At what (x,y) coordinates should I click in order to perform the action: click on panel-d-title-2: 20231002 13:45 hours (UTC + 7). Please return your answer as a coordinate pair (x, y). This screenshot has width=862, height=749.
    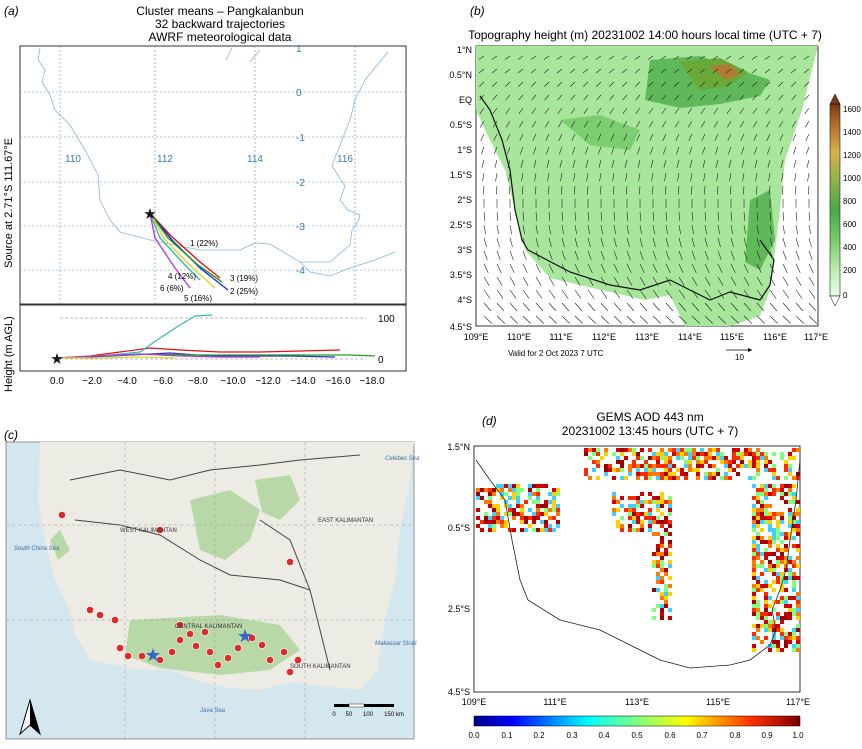
    Looking at the image, I should click on (650, 431).